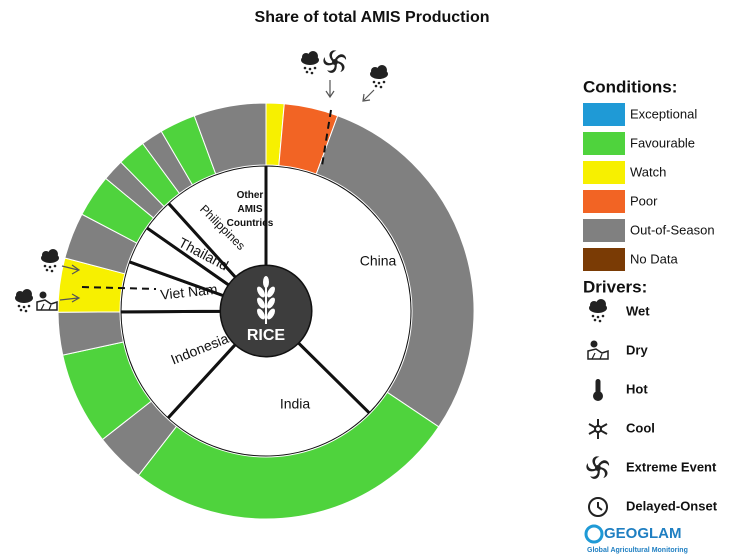  I want to click on legend-label: Poor, so click(644, 200).